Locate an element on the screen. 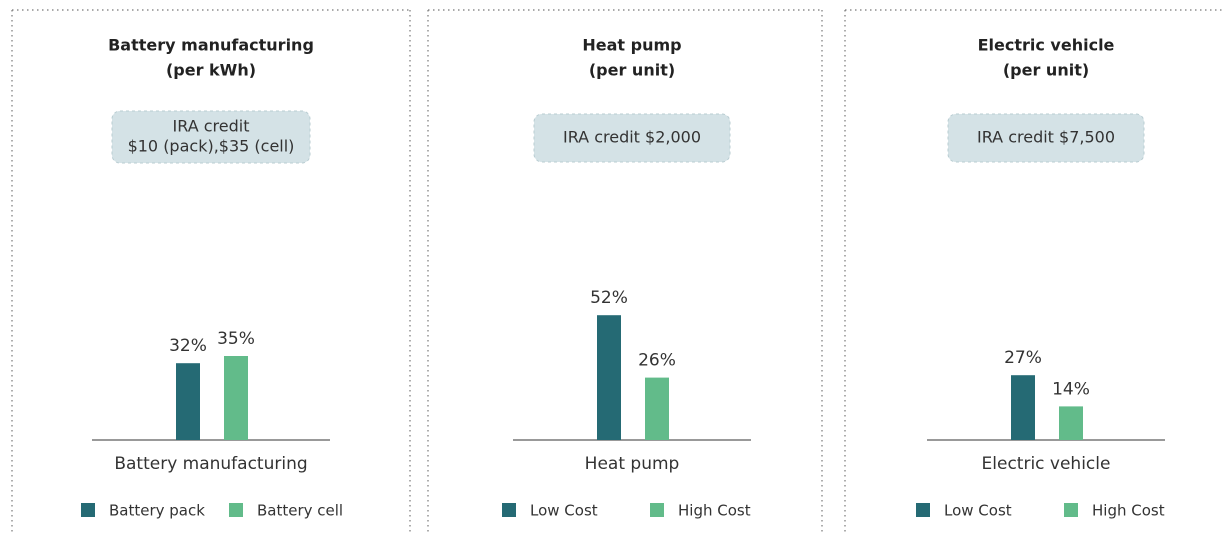 Image resolution: width=1222 pixels, height=534 pixels. panel-title: Electric vehicle is located at coordinates (1046, 45).